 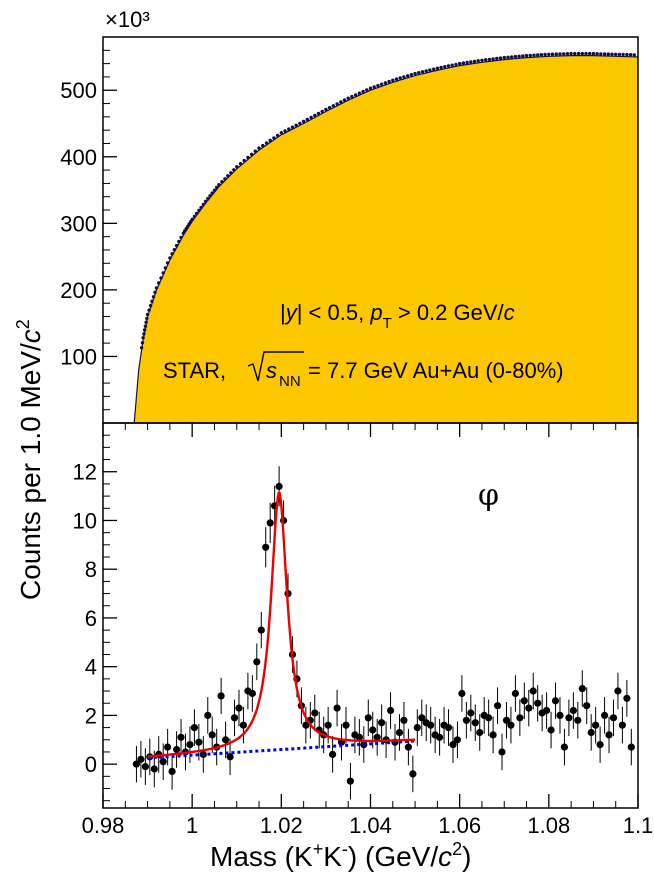 I want to click on x-title-close: ), so click(x=466, y=856).